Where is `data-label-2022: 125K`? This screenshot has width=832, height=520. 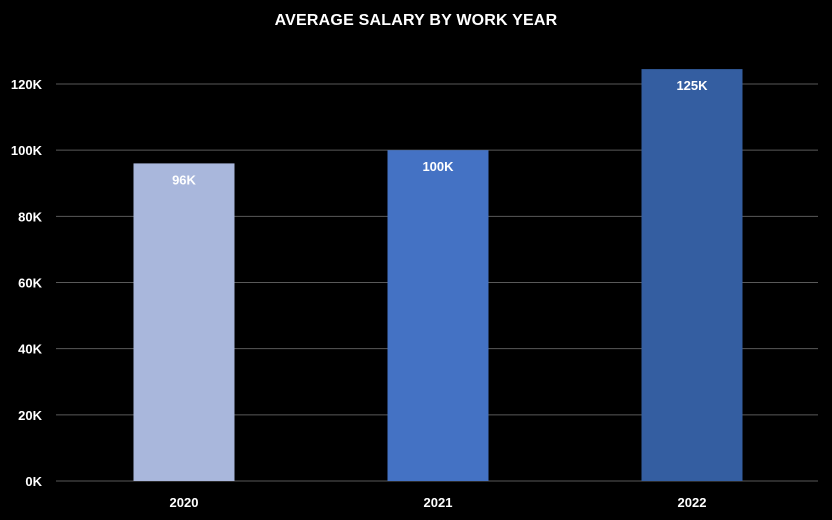
data-label-2022: 125K is located at coordinates (692, 85).